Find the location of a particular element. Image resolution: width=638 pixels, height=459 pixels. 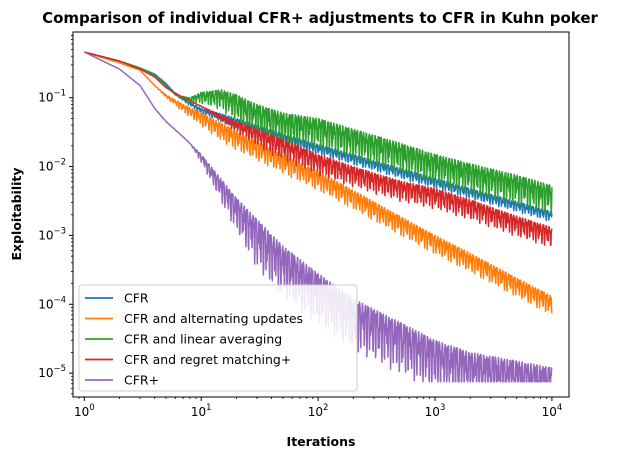

x-axis-label: Iterations is located at coordinates (321, 441).